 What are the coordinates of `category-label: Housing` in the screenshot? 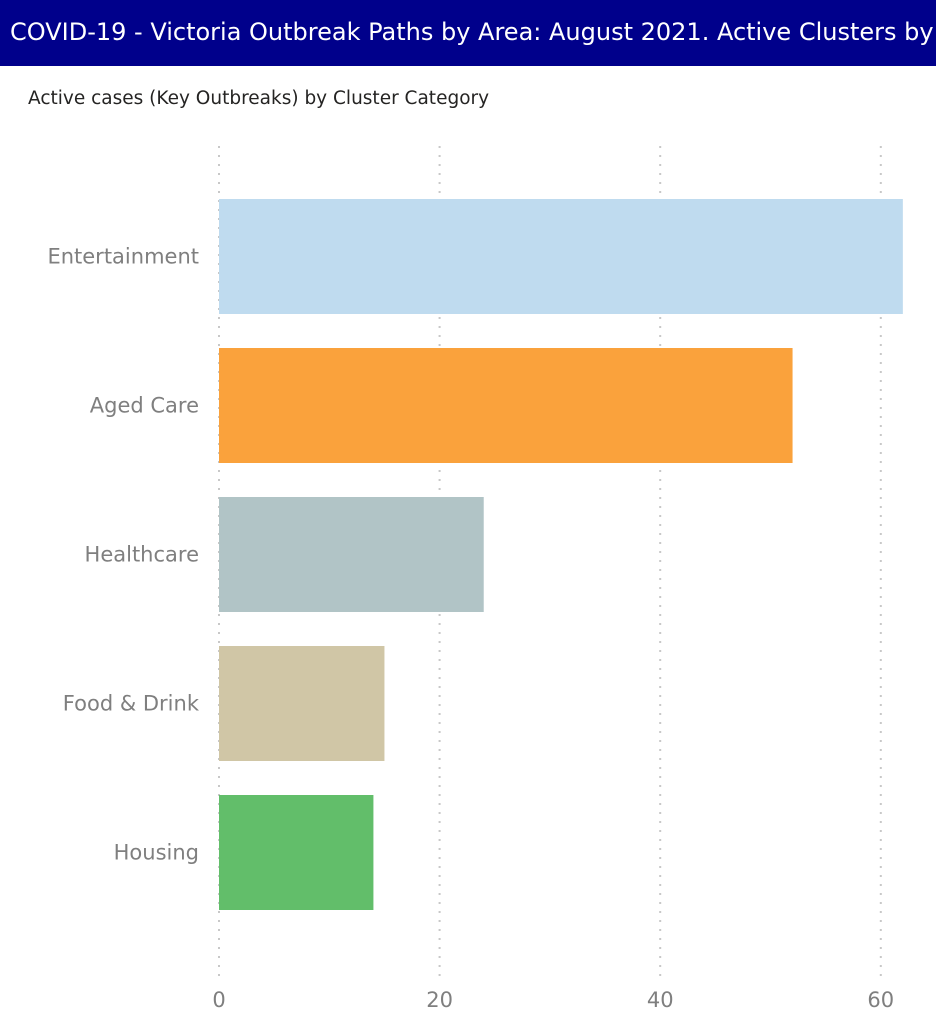 It's located at (156, 853).